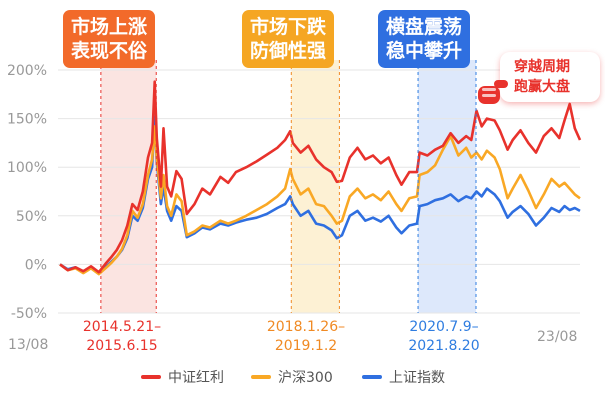 The width and height of the screenshot is (605, 400). What do you see at coordinates (31, 217) in the screenshot?
I see `y-tick-label: 50%` at bounding box center [31, 217].